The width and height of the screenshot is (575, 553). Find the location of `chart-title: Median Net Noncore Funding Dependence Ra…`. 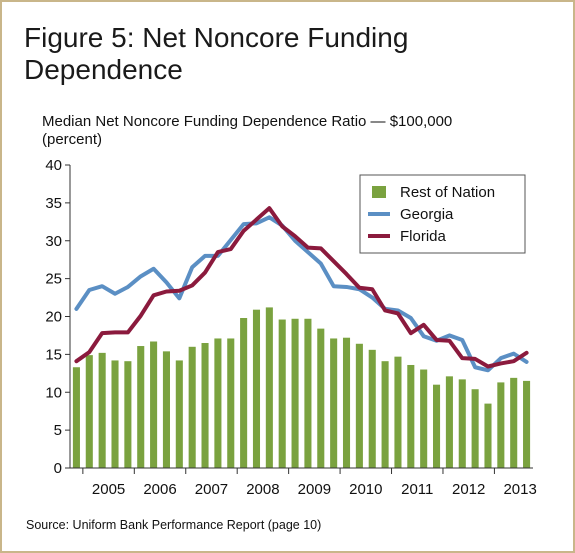

chart-title: Median Net Noncore Funding Dependence Ra… is located at coordinates (247, 121).